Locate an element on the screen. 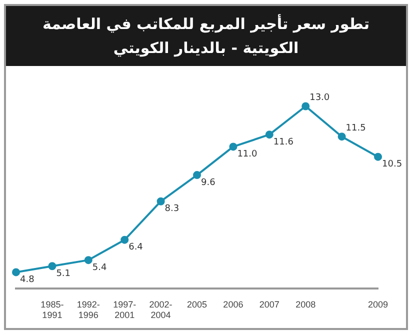  data-label: 6.4 is located at coordinates (136, 247).